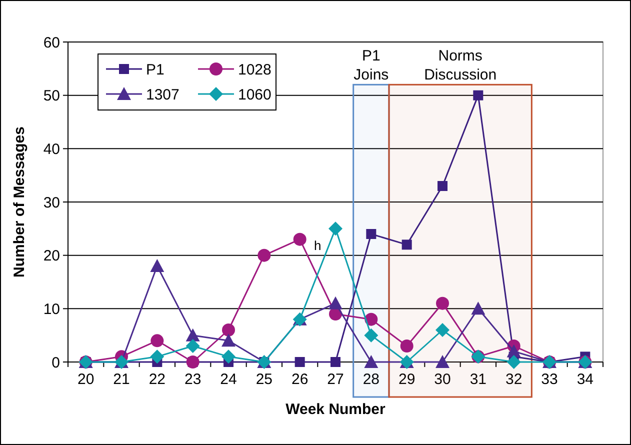 The image size is (631, 445). Describe the element at coordinates (51, 43) in the screenshot. I see `y-tick-label: 60` at that location.